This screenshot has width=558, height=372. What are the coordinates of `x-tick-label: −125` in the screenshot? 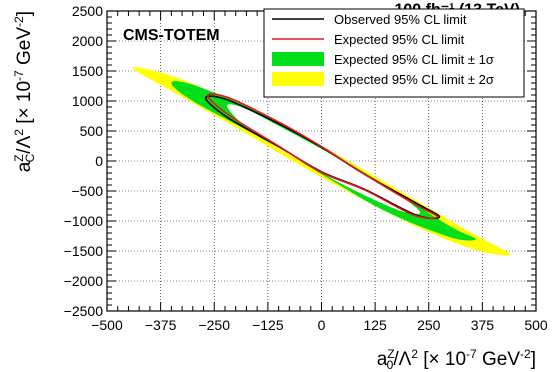 It's located at (268, 325).